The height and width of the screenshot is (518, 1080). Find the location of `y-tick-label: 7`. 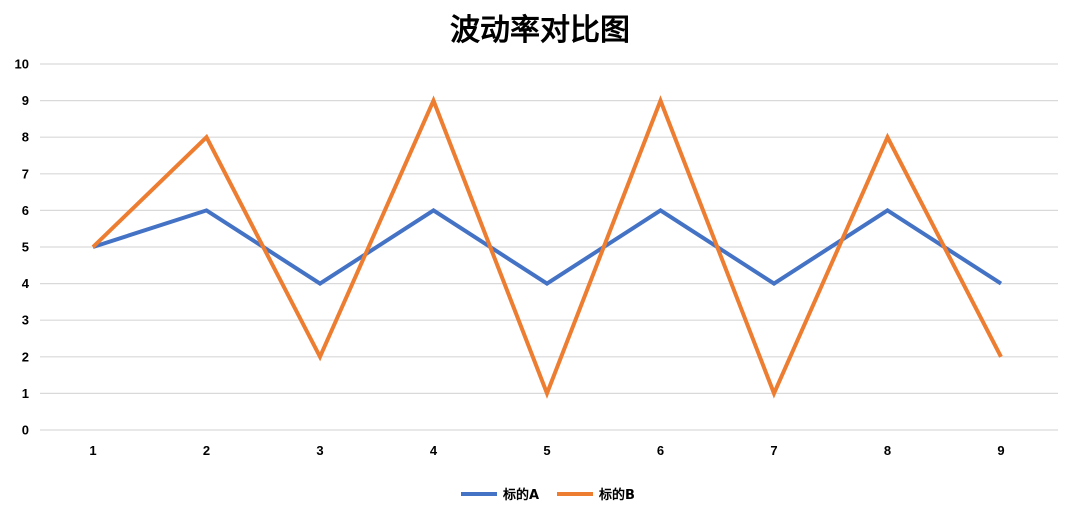

y-tick-label: 7 is located at coordinates (25, 173).